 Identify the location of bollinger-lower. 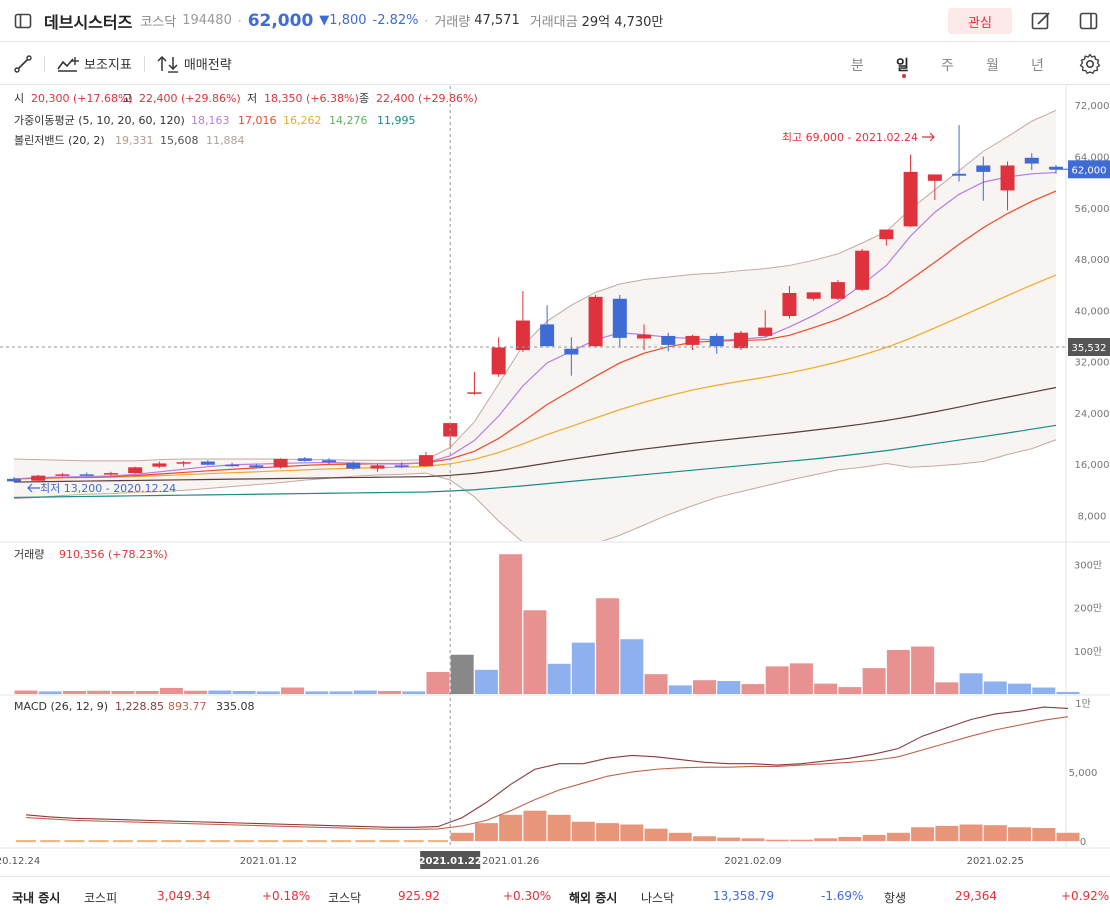
(535, 490).